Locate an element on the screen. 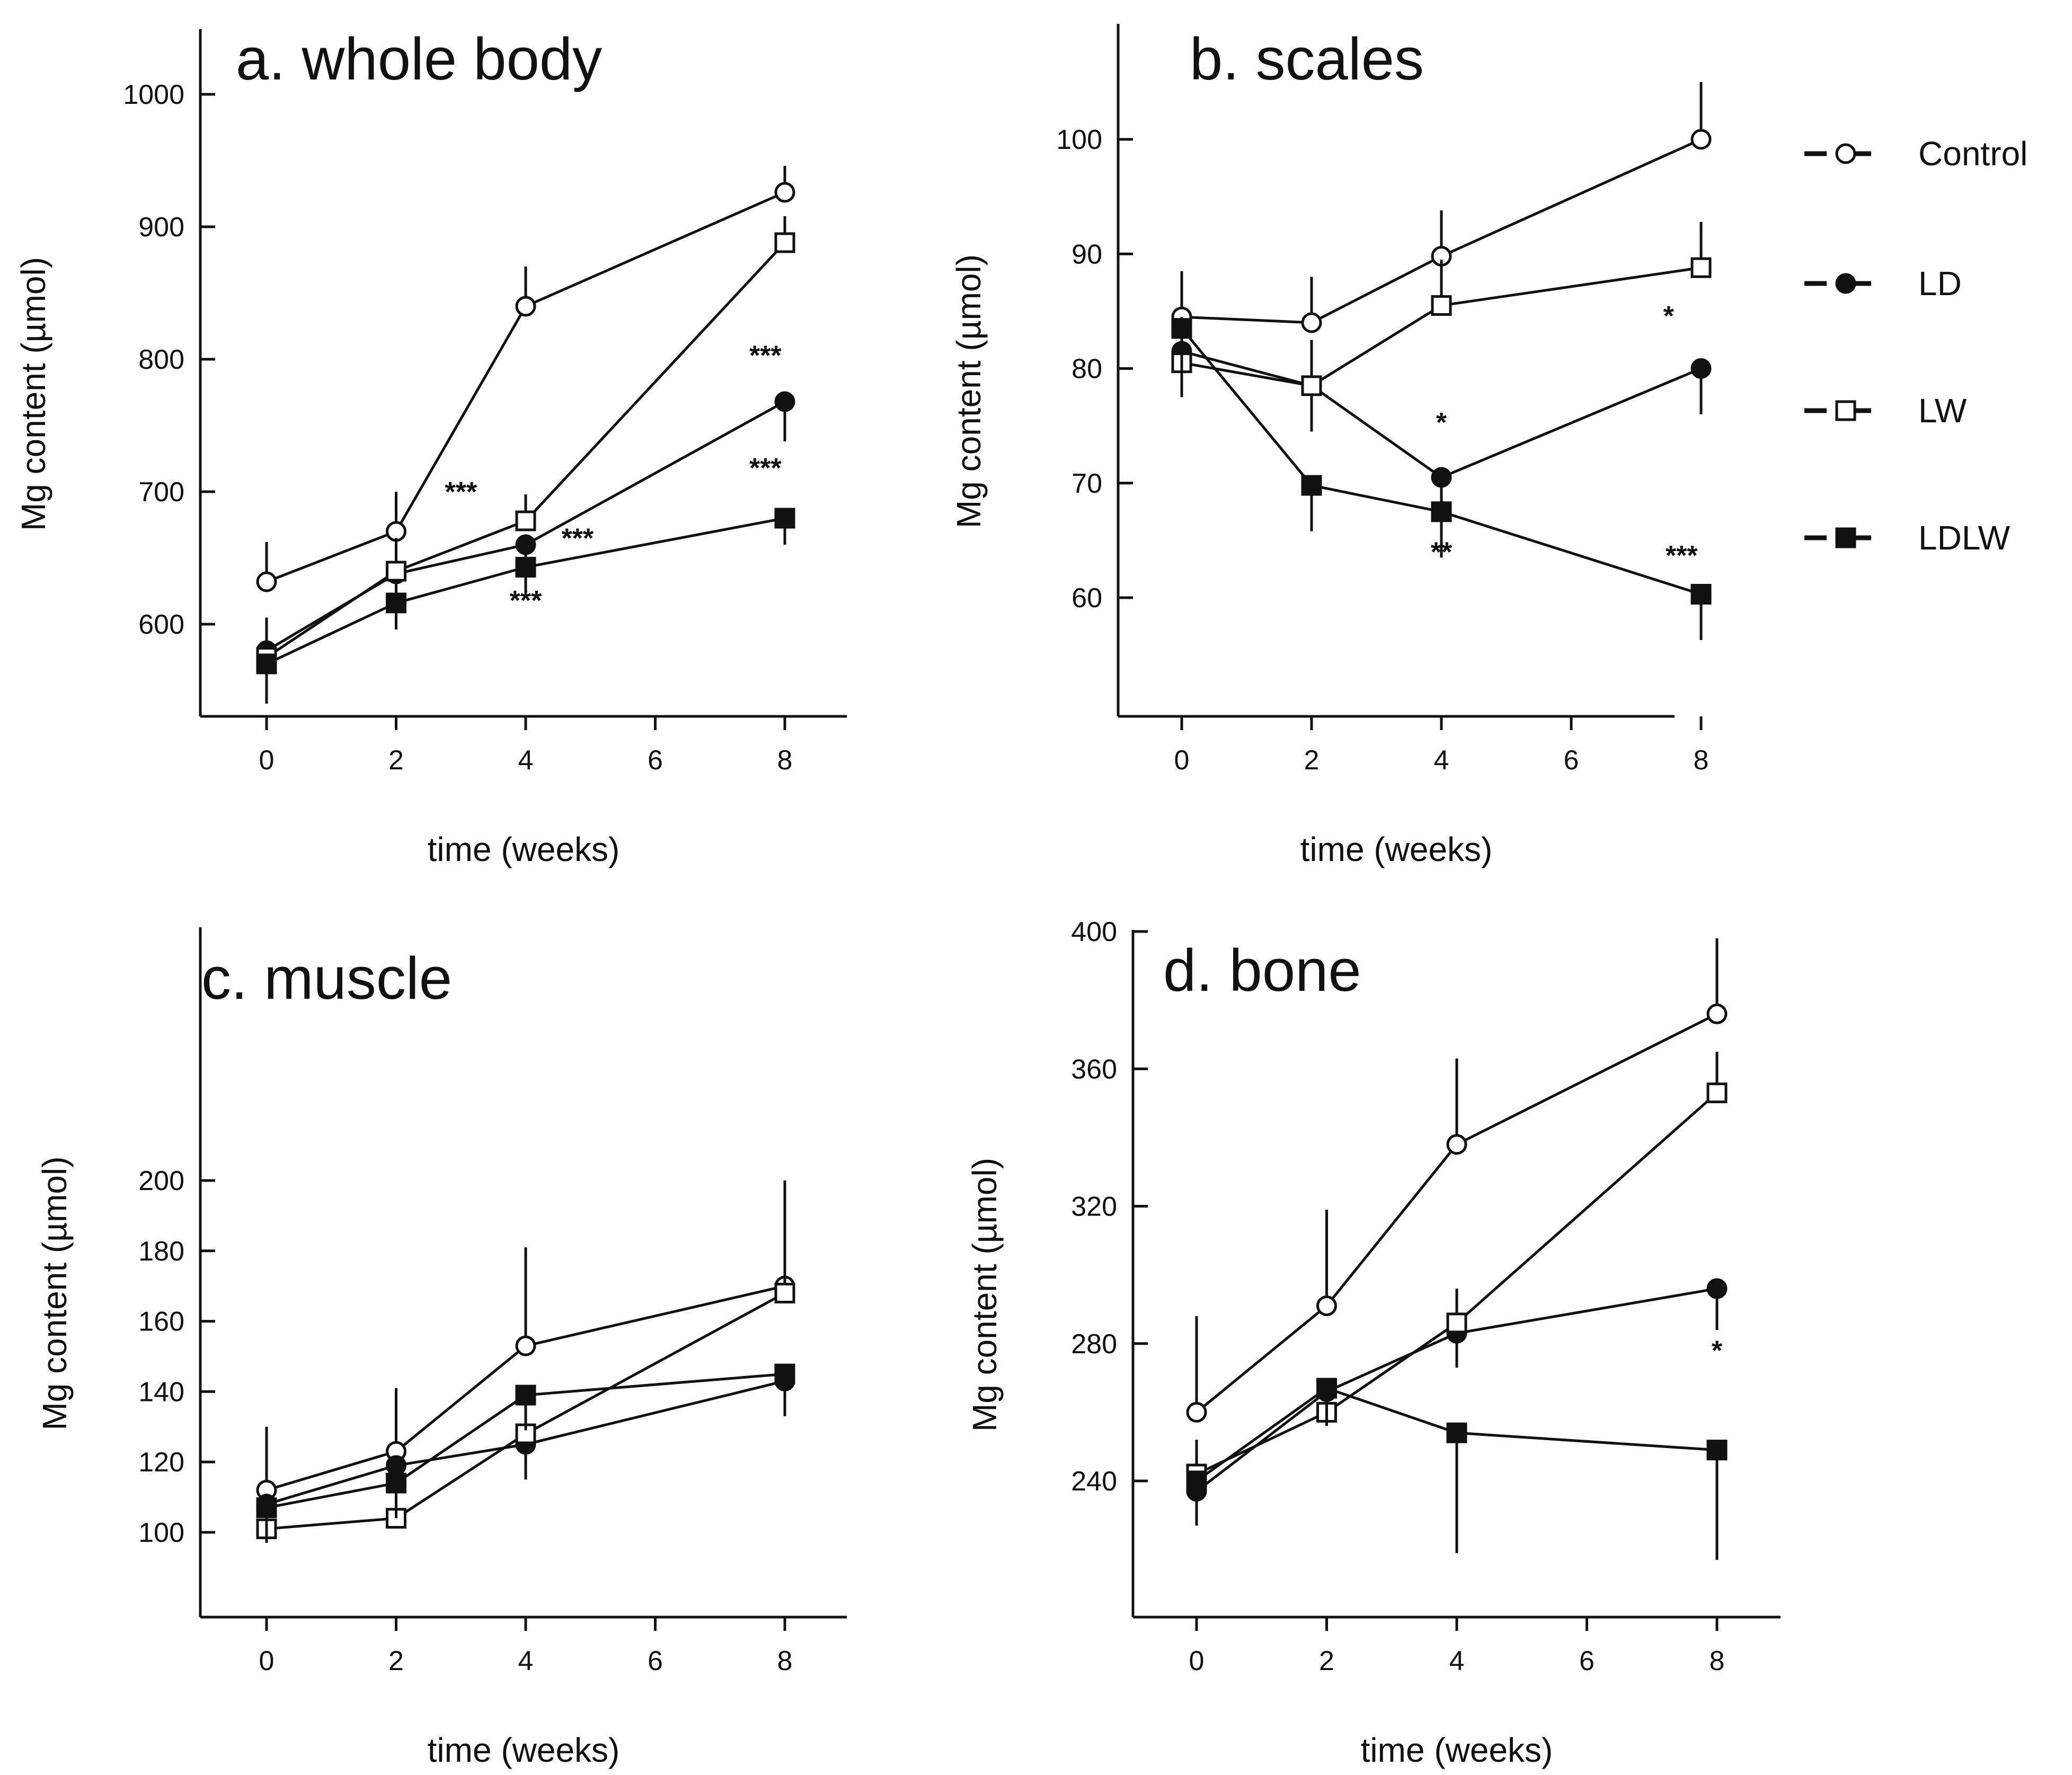  panel-title: b. scales is located at coordinates (1307, 59).